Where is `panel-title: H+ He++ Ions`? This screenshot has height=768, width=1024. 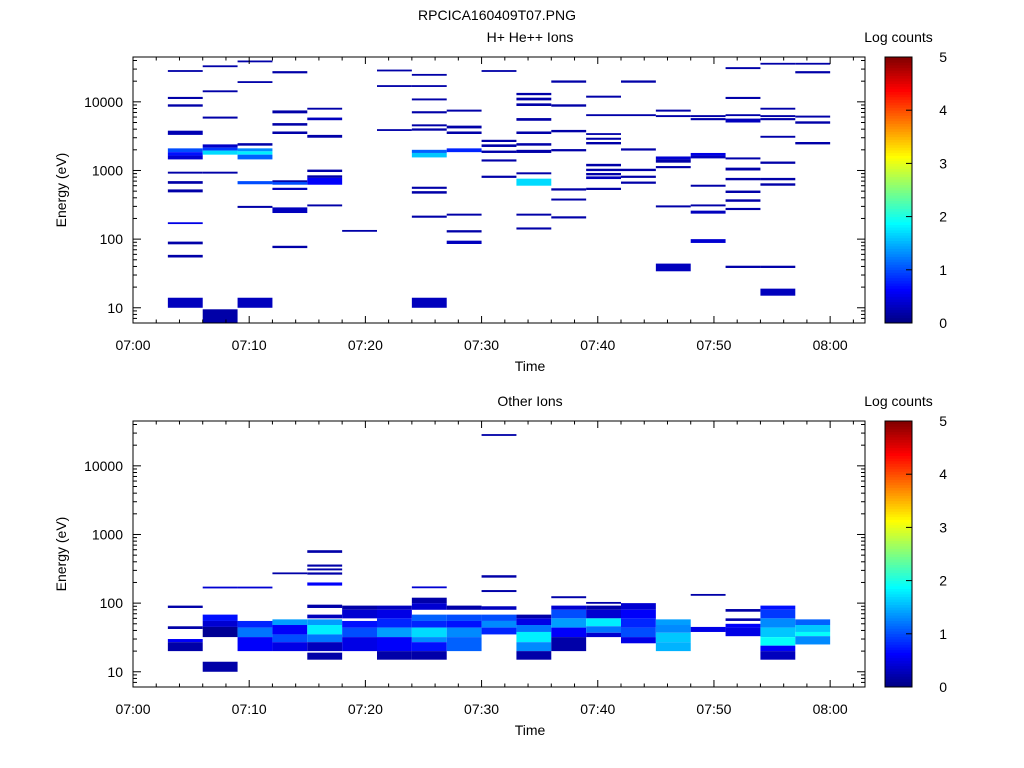
panel-title: H+ He++ Ions is located at coordinates (530, 37).